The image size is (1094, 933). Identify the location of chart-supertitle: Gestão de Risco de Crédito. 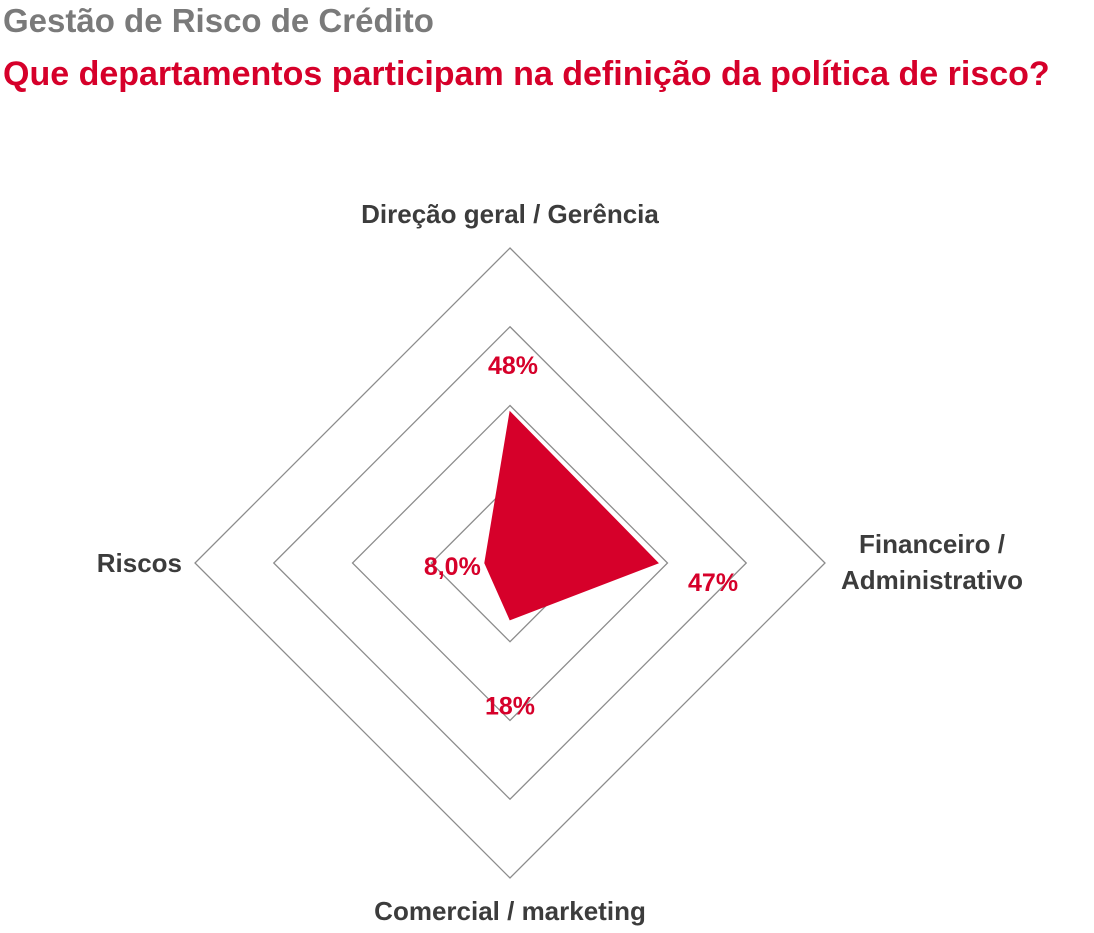
(218, 20).